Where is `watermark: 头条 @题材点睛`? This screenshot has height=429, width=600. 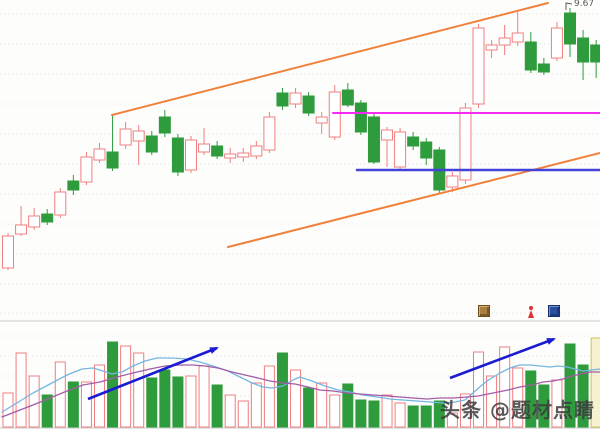
watermark: 头条 @题材点睛 is located at coordinates (517, 410).